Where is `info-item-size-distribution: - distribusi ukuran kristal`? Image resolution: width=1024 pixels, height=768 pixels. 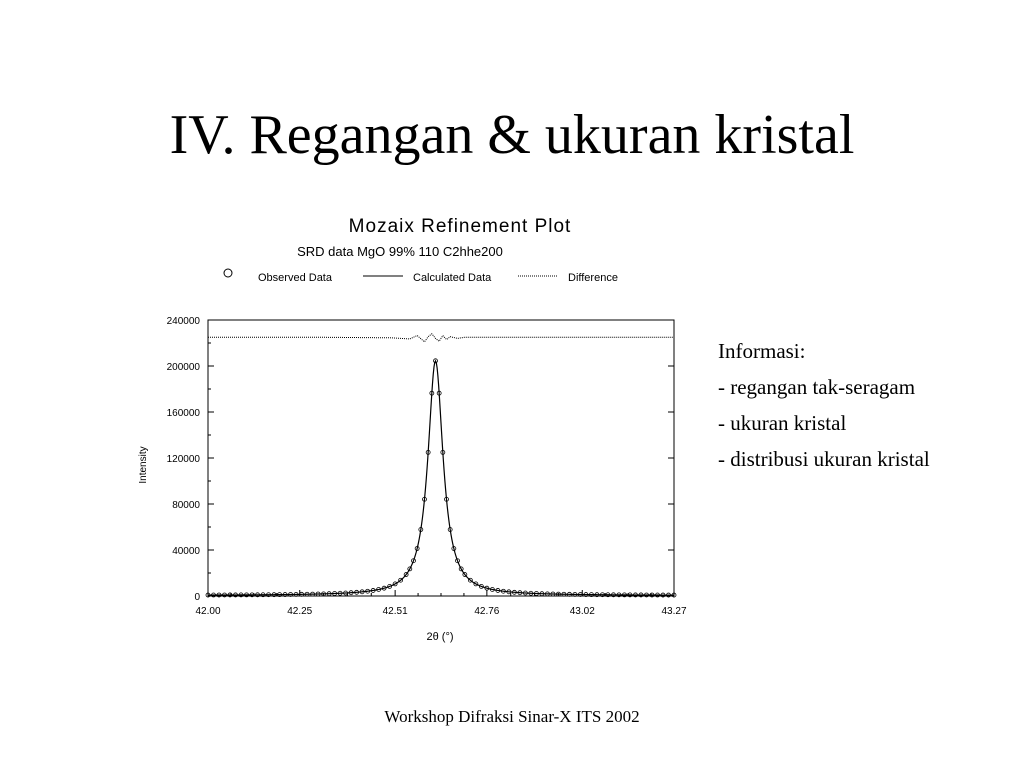
info-item-size-distribution: - distribusi ukuran kristal is located at coordinates (824, 459).